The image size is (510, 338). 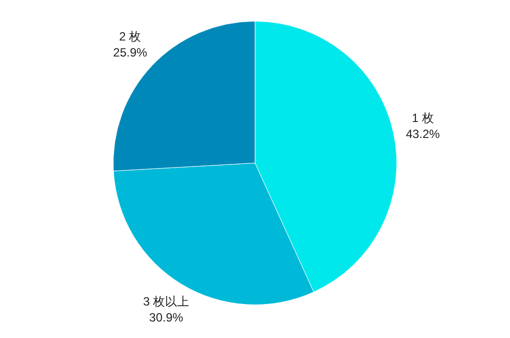 I want to click on data-label: 25.9%, so click(x=130, y=52).